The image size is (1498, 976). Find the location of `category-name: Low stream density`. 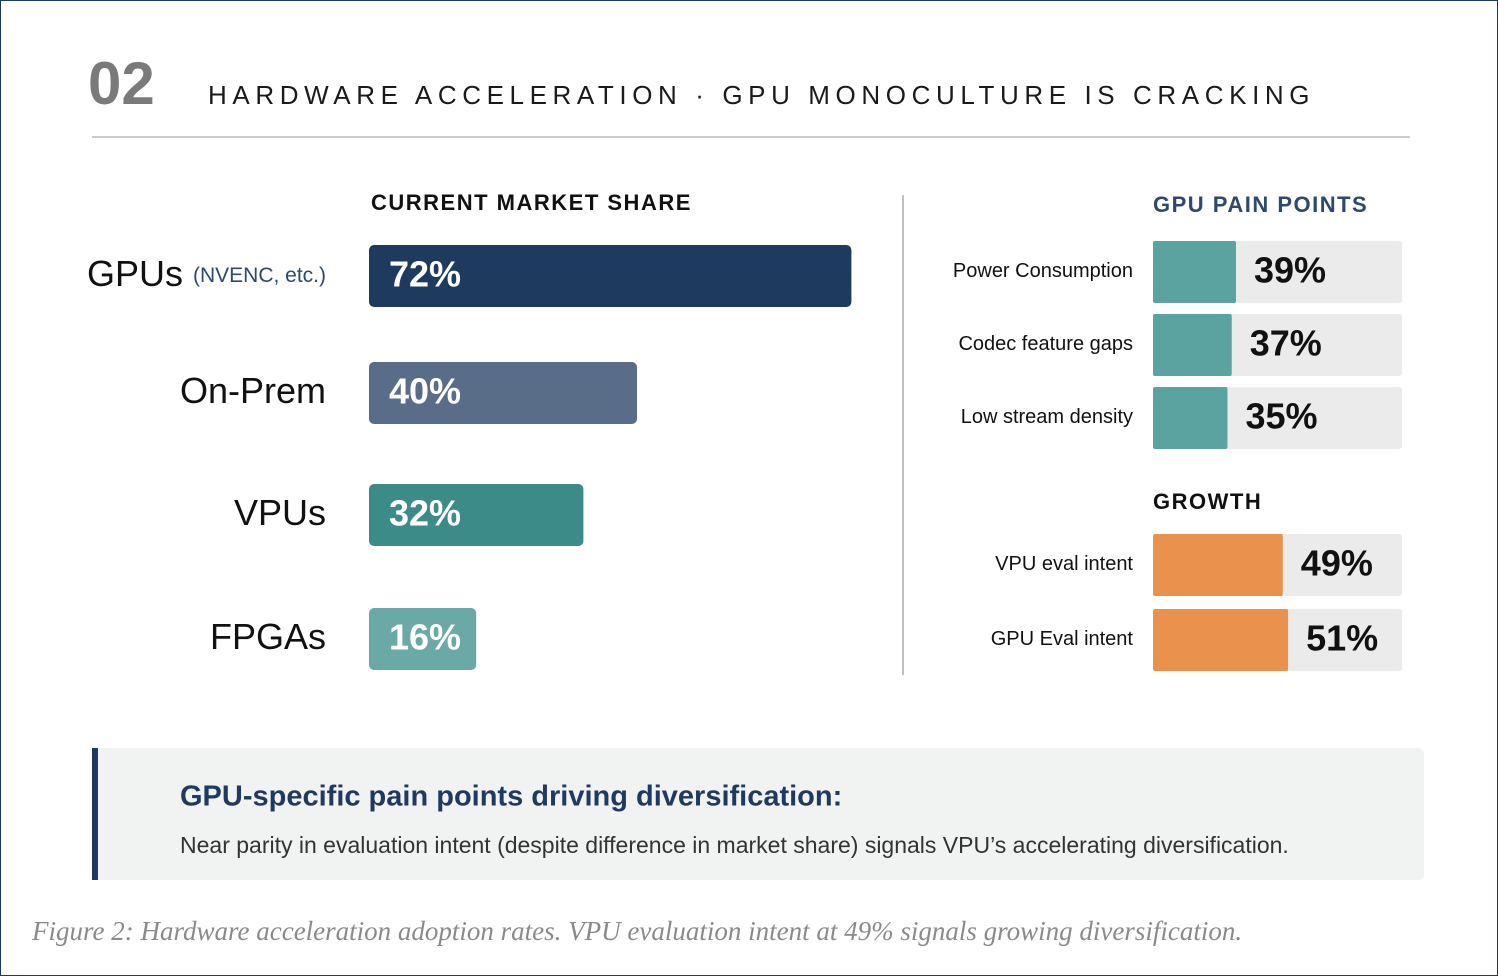

category-name: Low stream density is located at coordinates (1047, 417).